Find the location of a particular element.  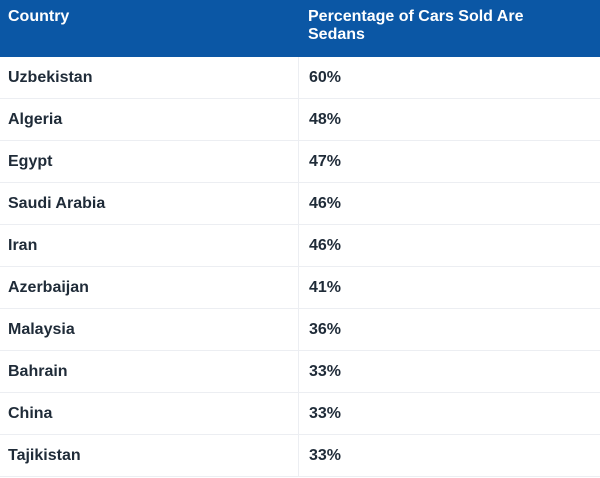

table-row: Algeria 48% is located at coordinates (300, 120).